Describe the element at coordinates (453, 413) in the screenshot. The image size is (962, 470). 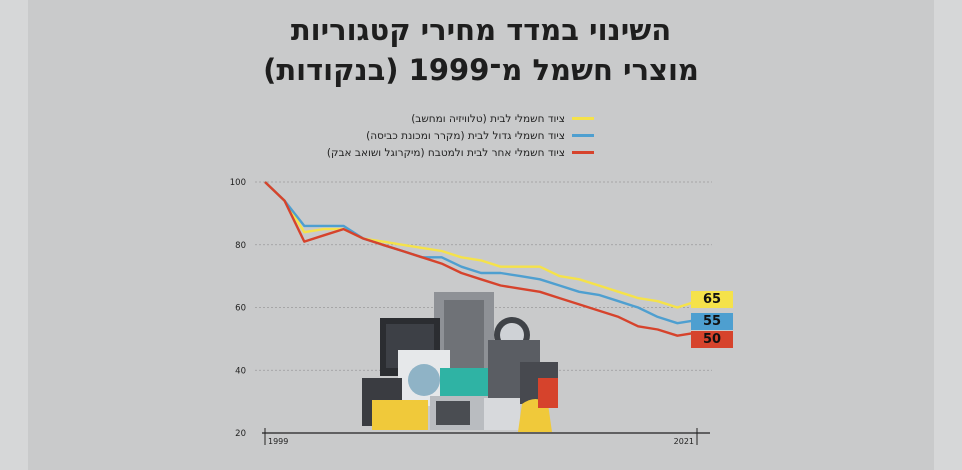
I see `microwave-window-shape` at that location.